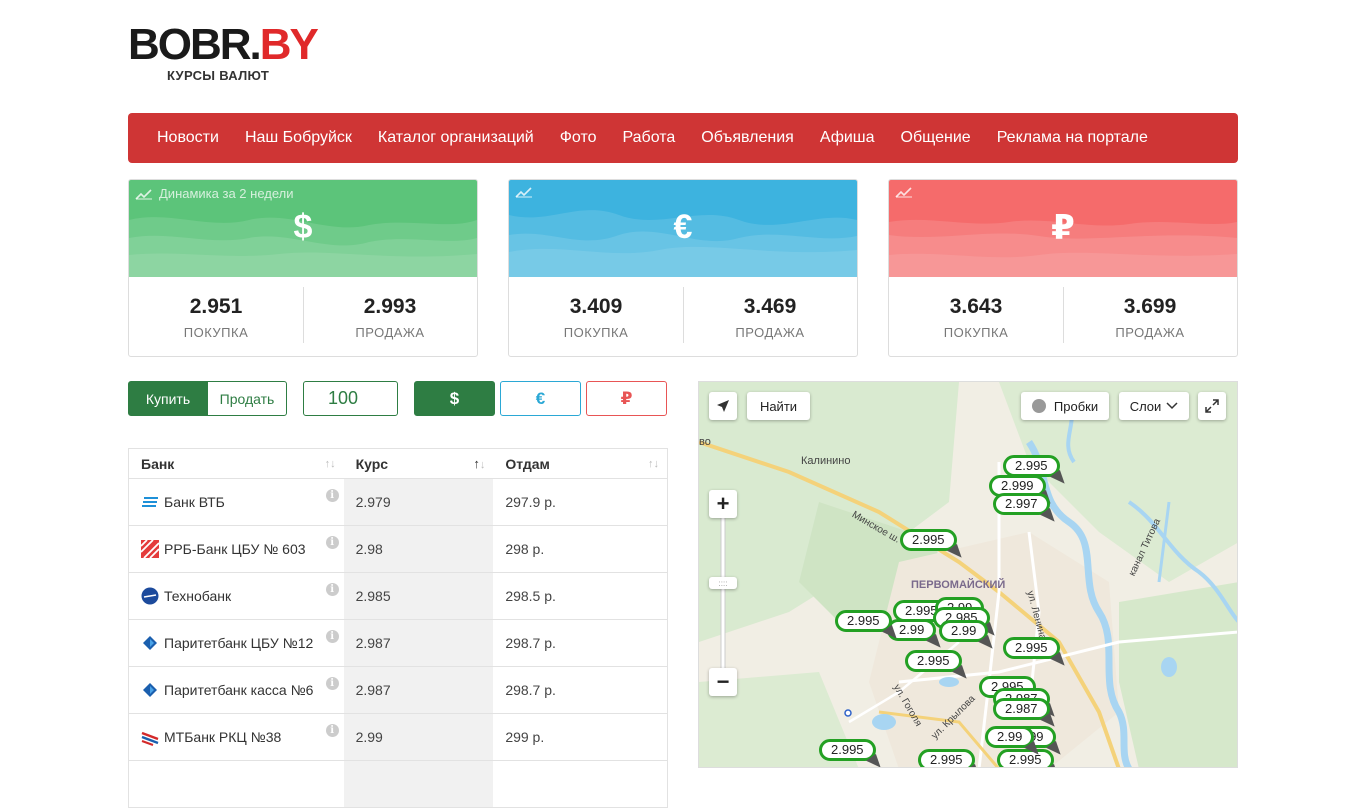 The width and height of the screenshot is (1366, 808). Describe the element at coordinates (826, 461) in the screenshot. I see `map-label: Калинино` at that location.